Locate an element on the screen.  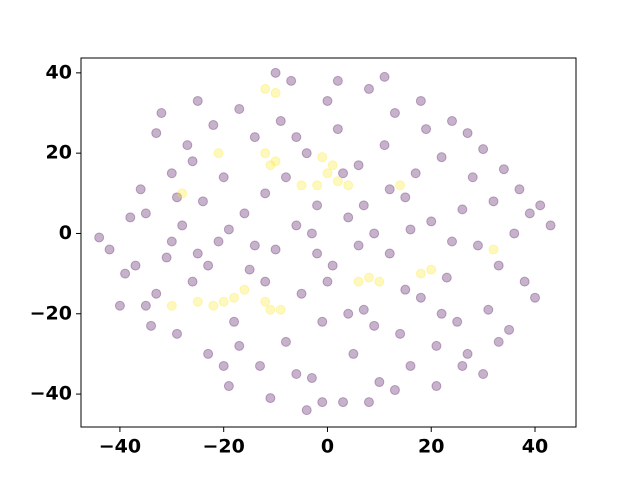
x-tick-label: 40 is located at coordinates (535, 447).